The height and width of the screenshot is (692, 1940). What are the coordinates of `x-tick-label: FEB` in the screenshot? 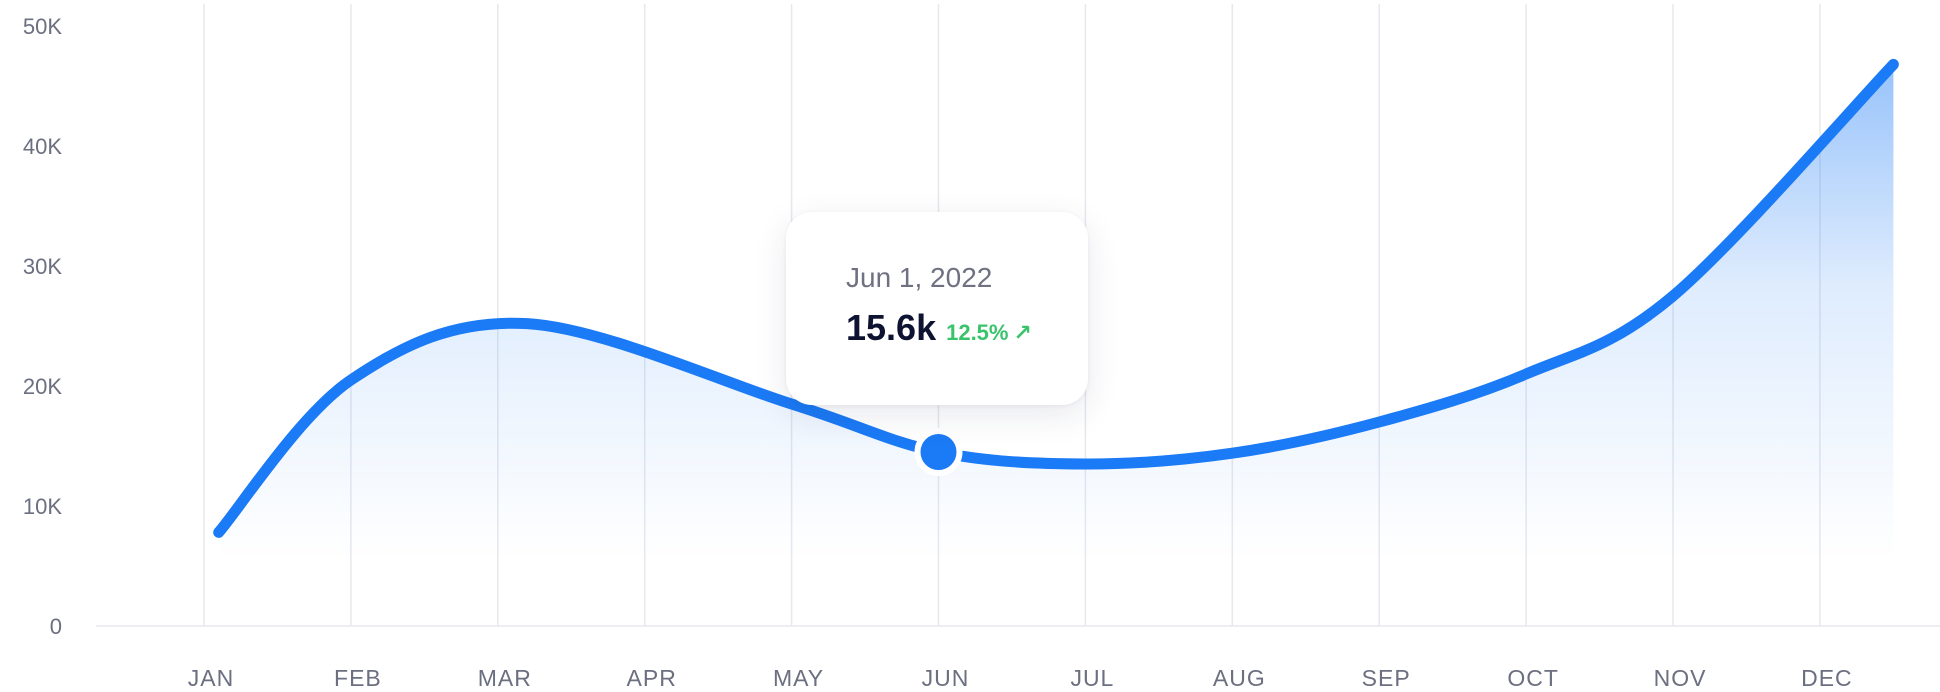 It's located at (358, 678).